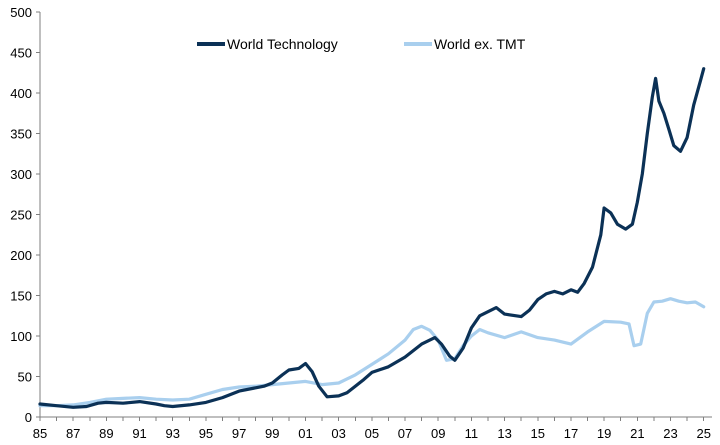  What do you see at coordinates (338, 433) in the screenshot?
I see `x-tick-label: 03` at bounding box center [338, 433].